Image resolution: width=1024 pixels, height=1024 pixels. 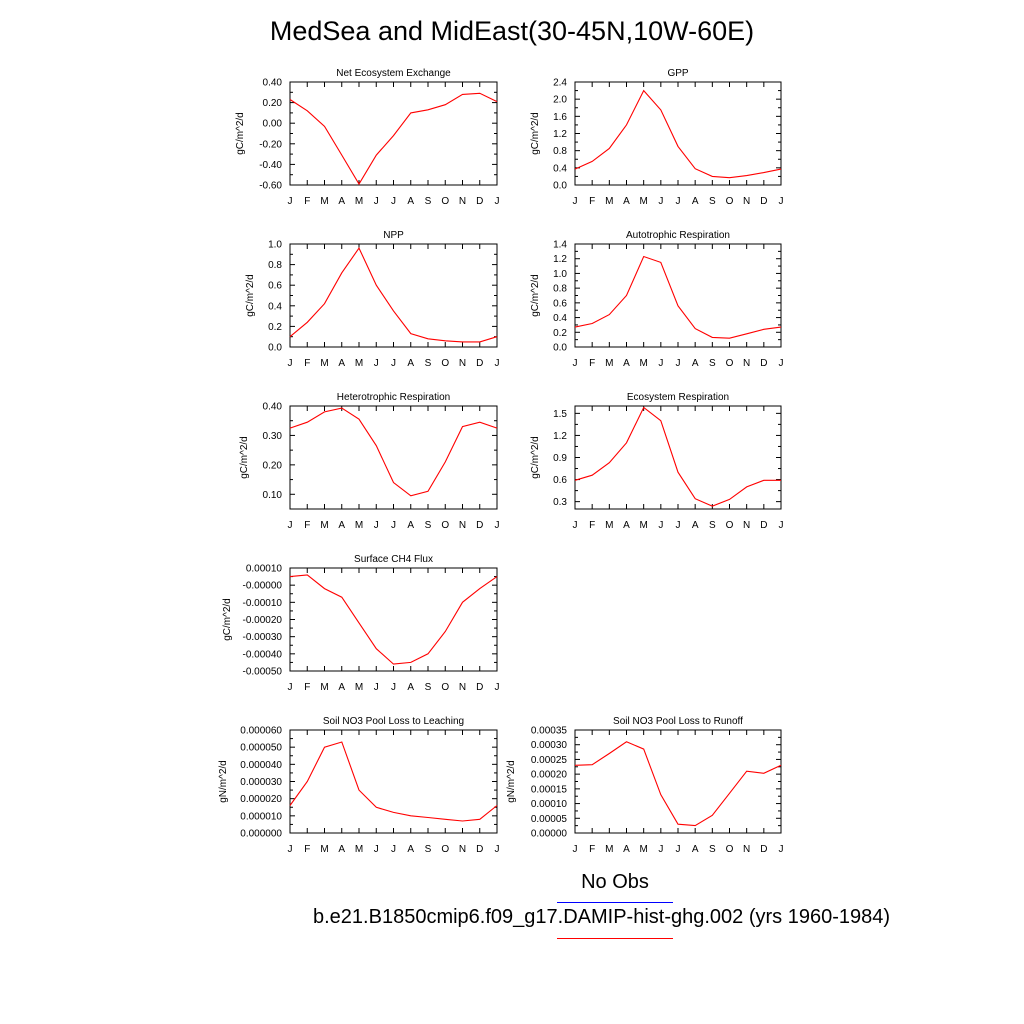 I want to click on y-tick-label: 0.10, so click(x=273, y=495).